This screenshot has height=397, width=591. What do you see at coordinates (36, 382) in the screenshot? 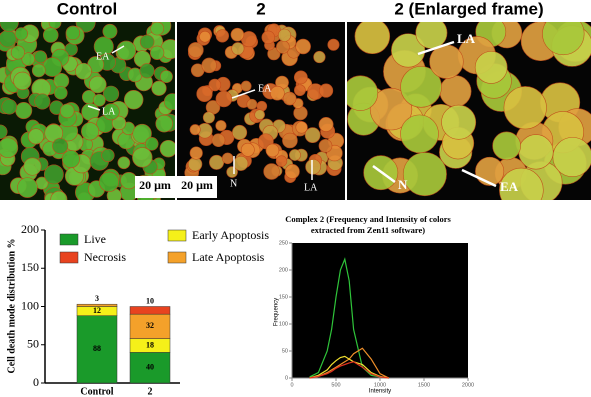
I see `y-tick-label: 0` at bounding box center [36, 382].